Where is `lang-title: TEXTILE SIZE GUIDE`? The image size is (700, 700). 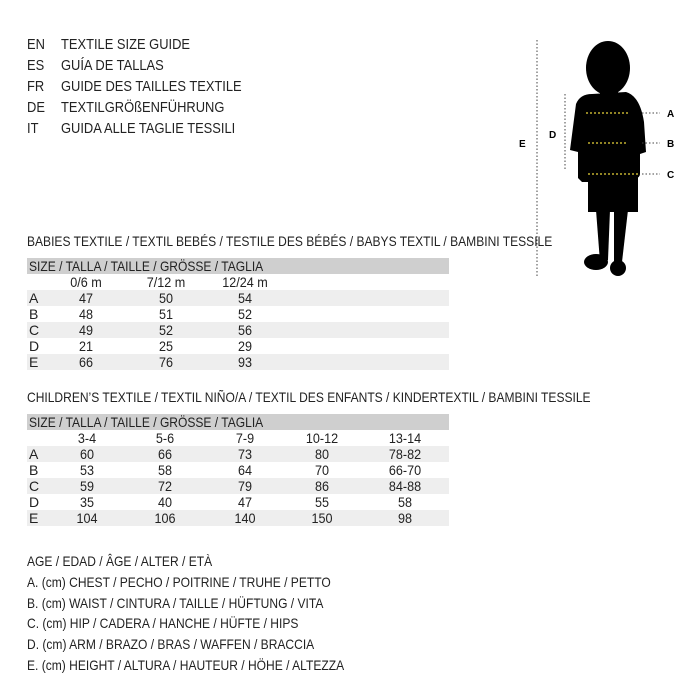 lang-title: TEXTILE SIZE GUIDE is located at coordinates (126, 44).